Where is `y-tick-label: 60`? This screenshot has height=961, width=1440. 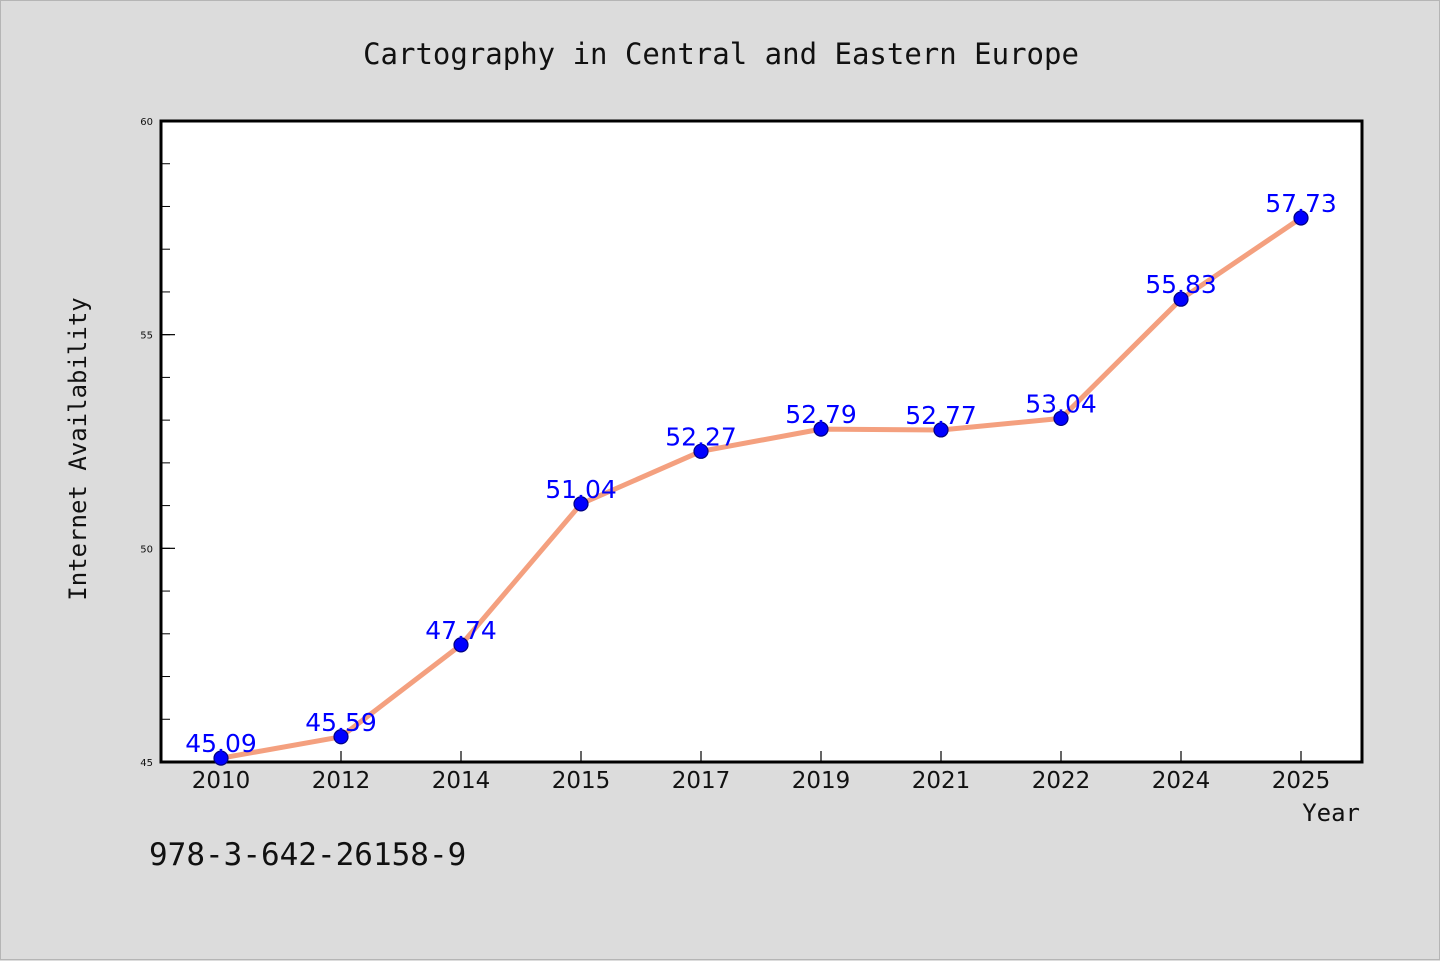
y-tick-label: 60 is located at coordinates (146, 122).